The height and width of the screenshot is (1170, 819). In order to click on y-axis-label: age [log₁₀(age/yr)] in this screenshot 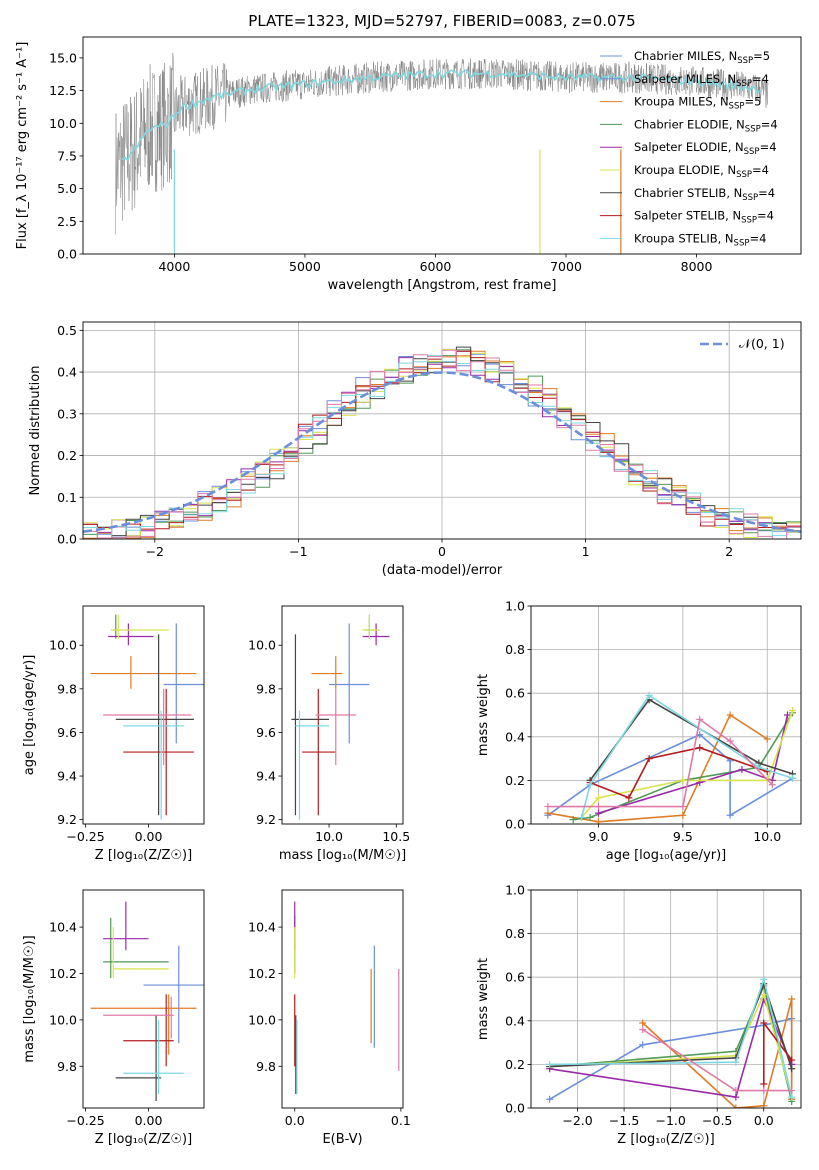, I will do `click(29, 715)`.